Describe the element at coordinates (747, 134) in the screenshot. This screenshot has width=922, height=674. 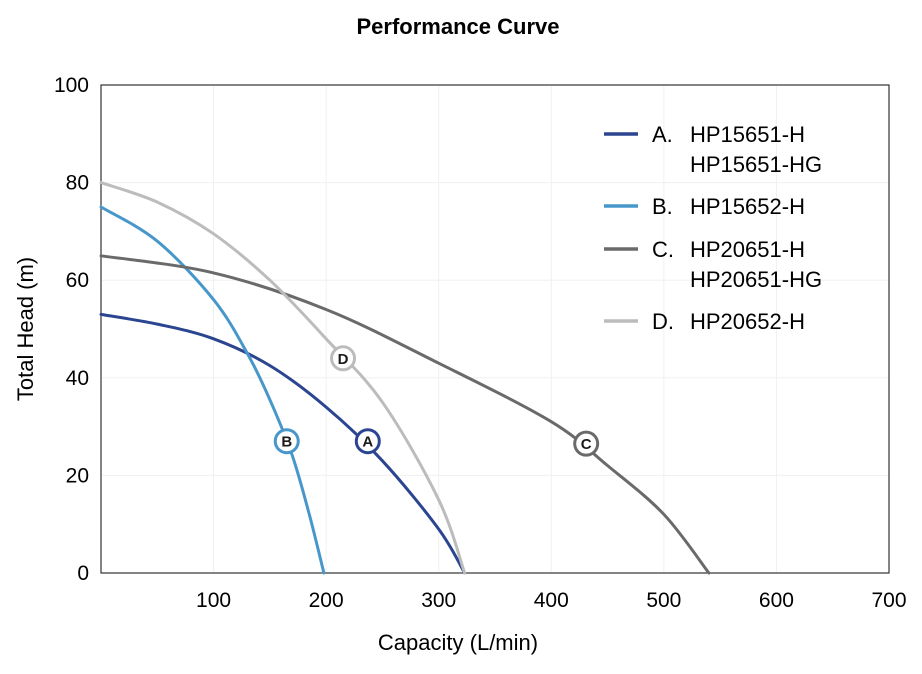
I see `legend-model: HP15651-H` at that location.